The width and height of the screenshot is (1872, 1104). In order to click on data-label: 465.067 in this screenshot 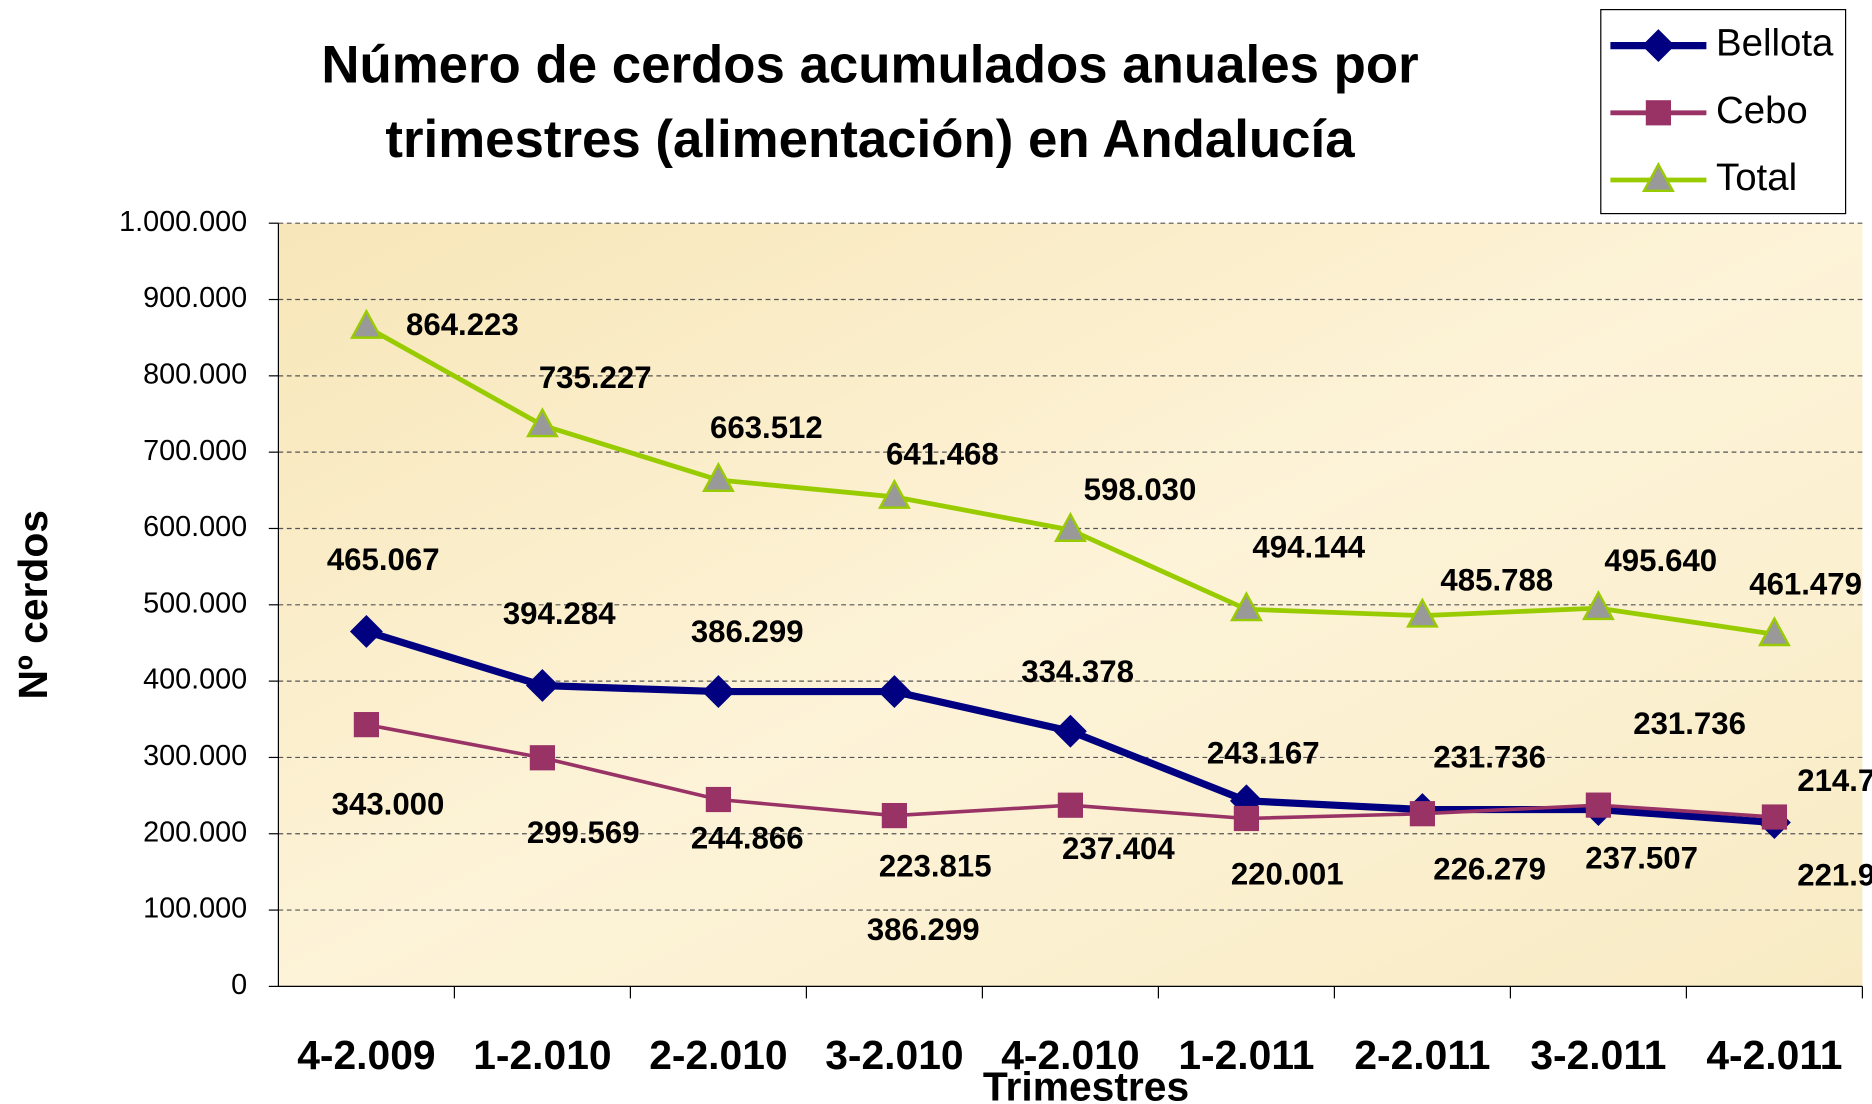, I will do `click(383, 559)`.